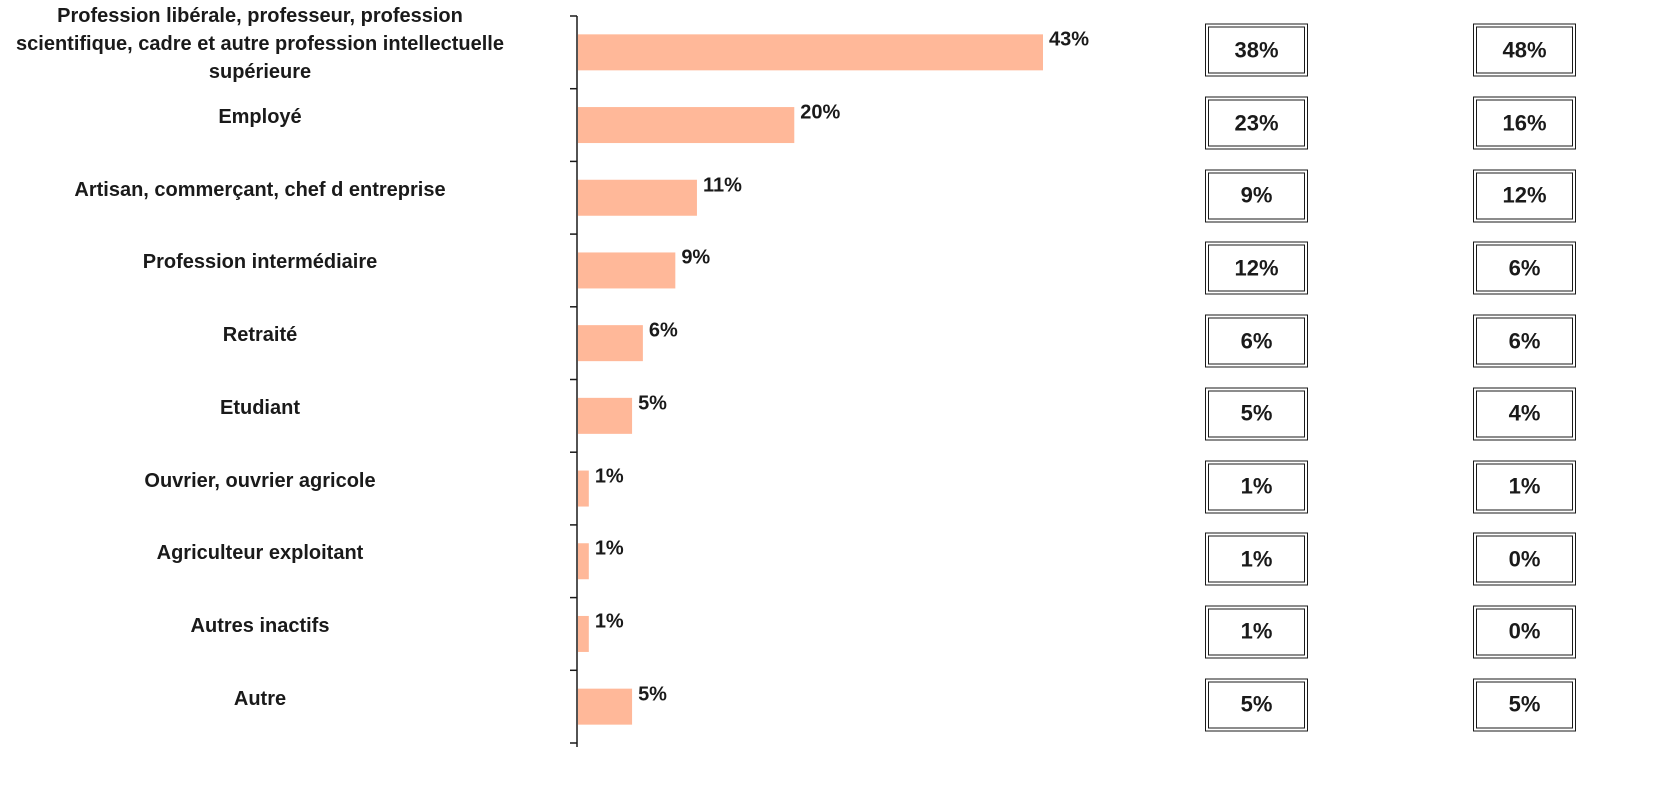  Describe the element at coordinates (1524, 50) in the screenshot. I see `comparison-box: 48%` at that location.